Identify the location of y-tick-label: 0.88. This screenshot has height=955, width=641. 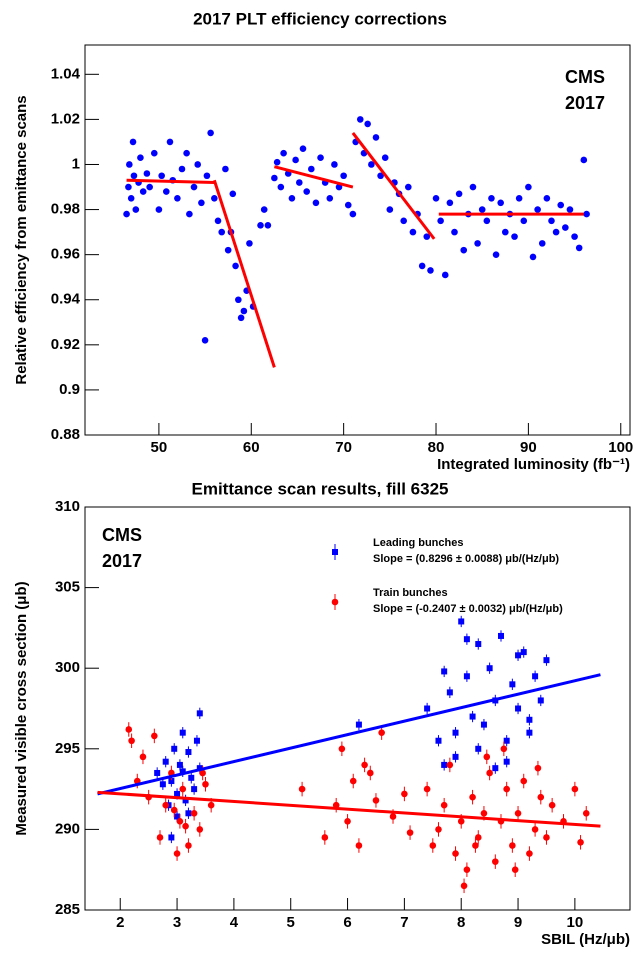
(65, 434).